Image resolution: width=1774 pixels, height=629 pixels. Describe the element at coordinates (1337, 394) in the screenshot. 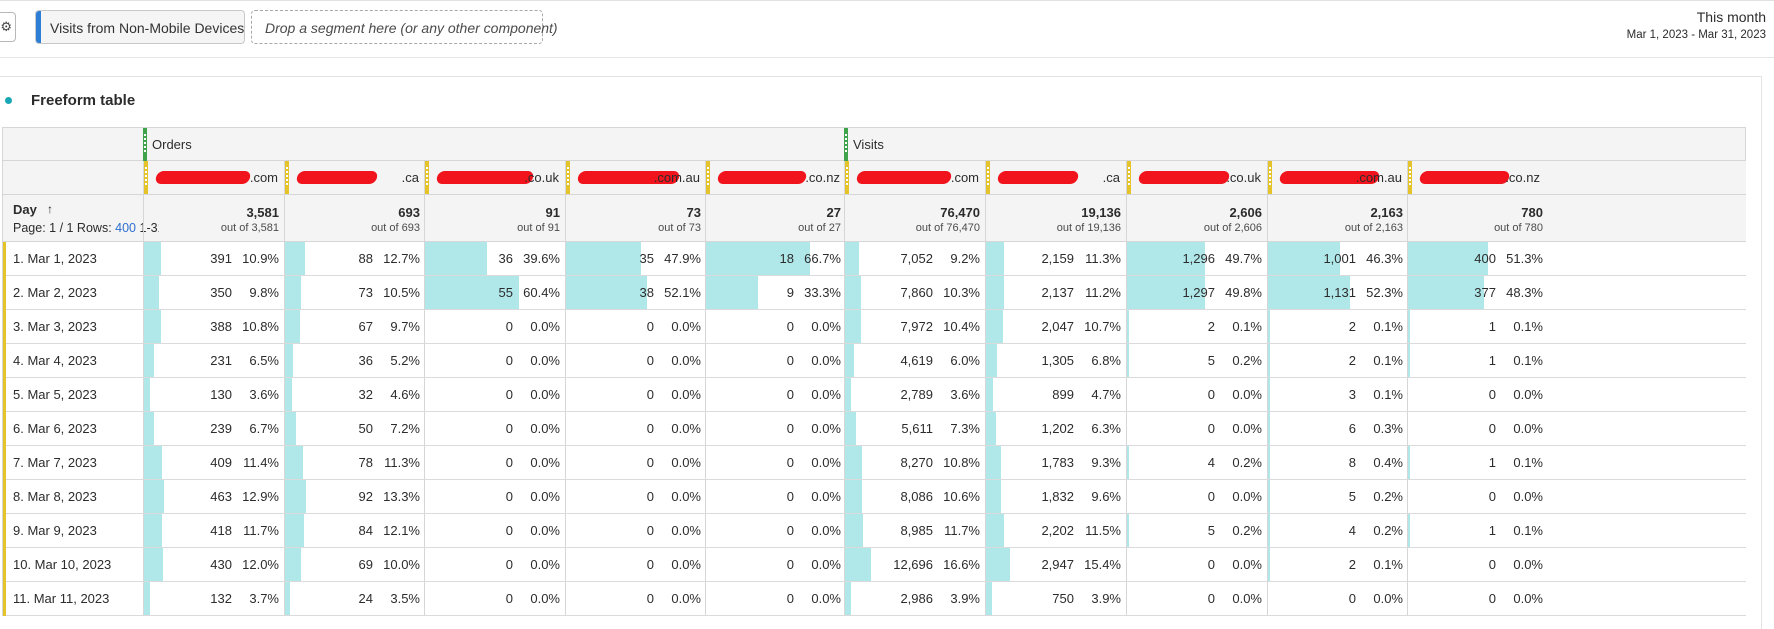

I see `table-cell: 3 0.1%` at that location.